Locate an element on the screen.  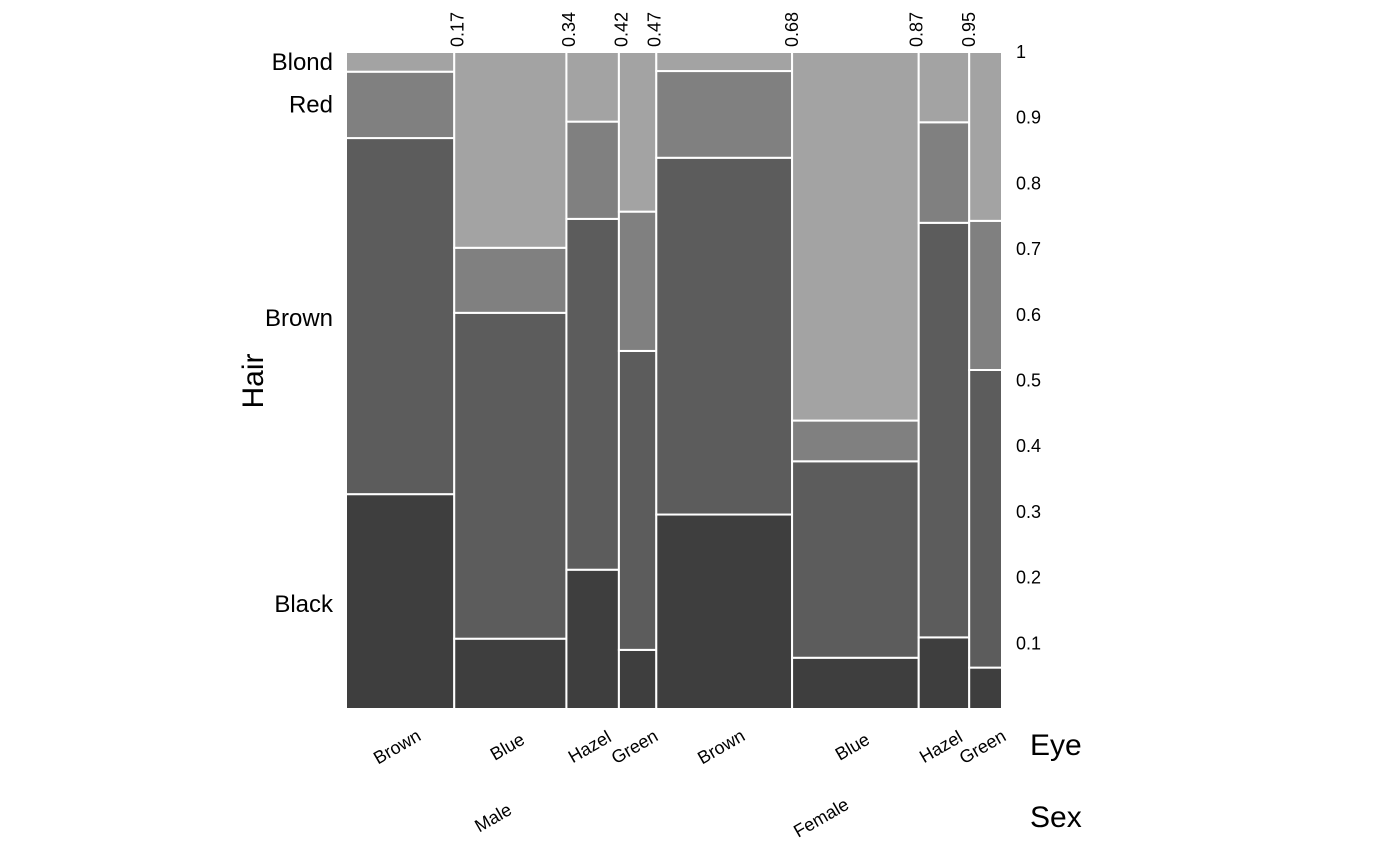
top-tick-label: 0.68 is located at coordinates (792, 29).